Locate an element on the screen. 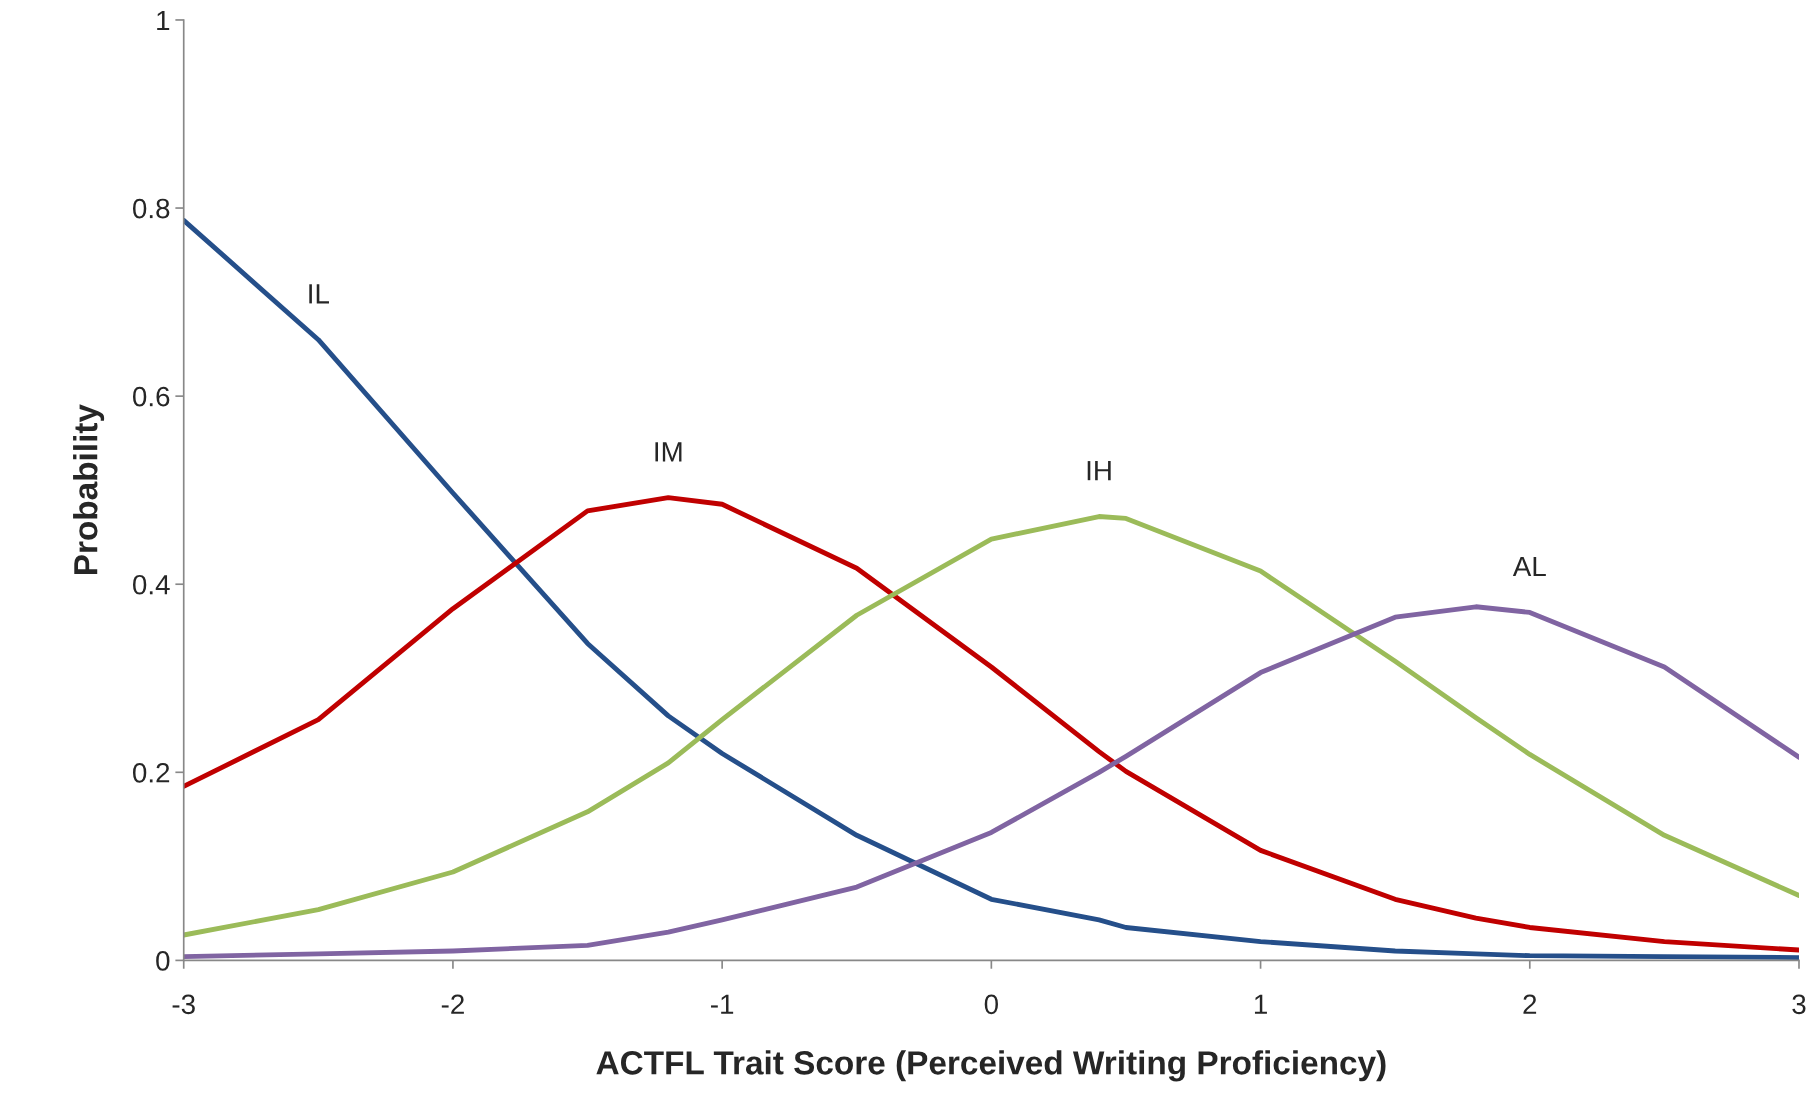 The height and width of the screenshot is (1109, 1819). x-tick-label: -3 is located at coordinates (183, 1004).